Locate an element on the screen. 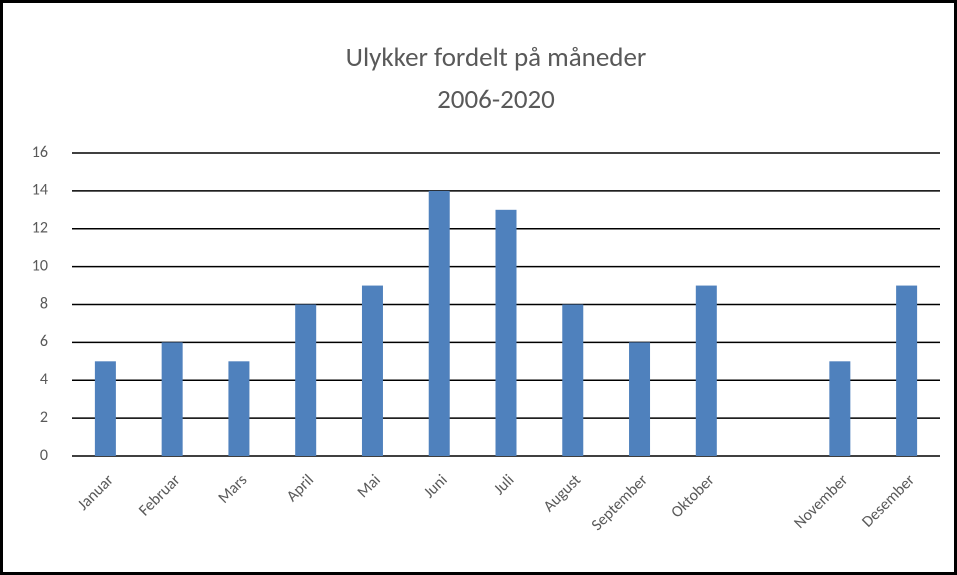 The height and width of the screenshot is (575, 957). y-tick-label: 16 is located at coordinates (40, 152).